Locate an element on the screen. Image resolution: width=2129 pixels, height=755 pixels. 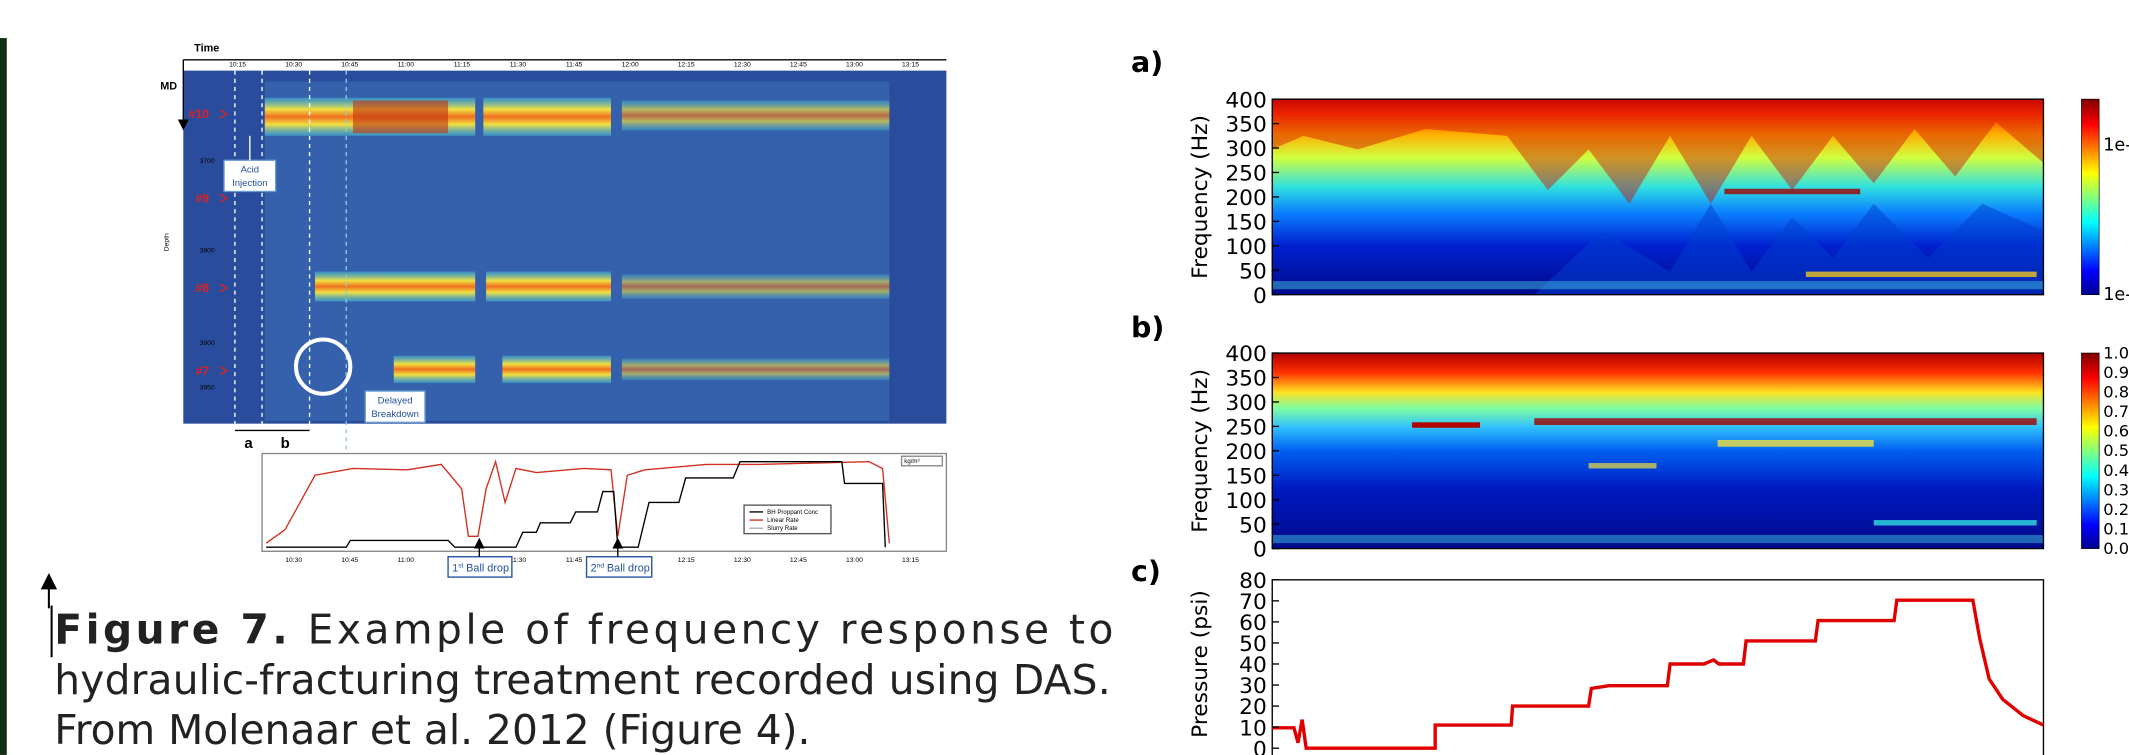
callout-text: Delayed is located at coordinates (395, 400).